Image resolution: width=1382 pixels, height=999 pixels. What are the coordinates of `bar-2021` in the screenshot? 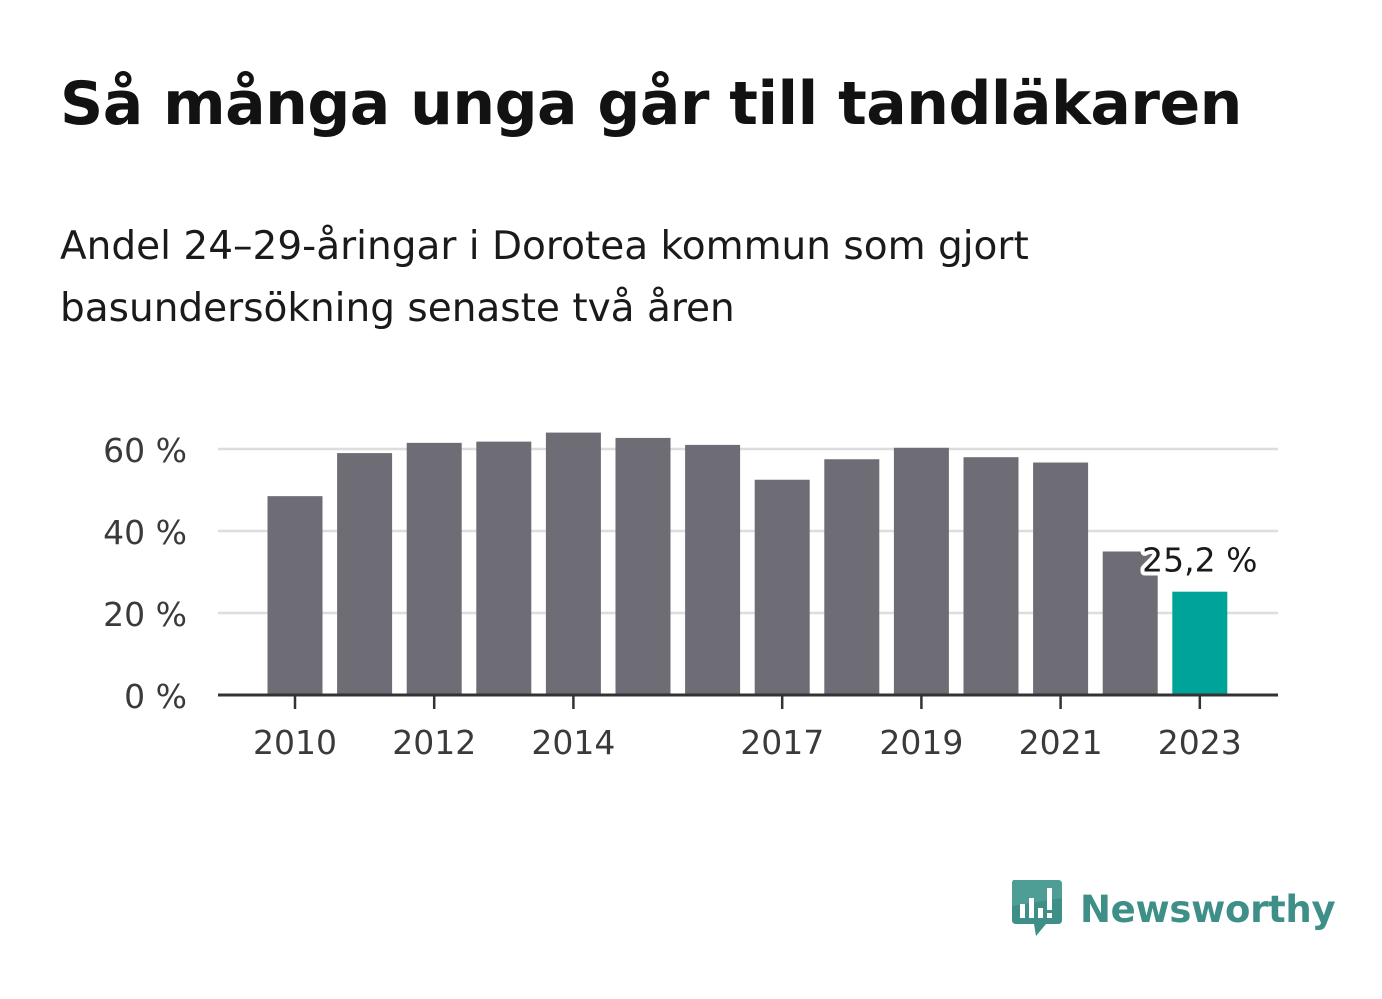 It's located at (1061, 578).